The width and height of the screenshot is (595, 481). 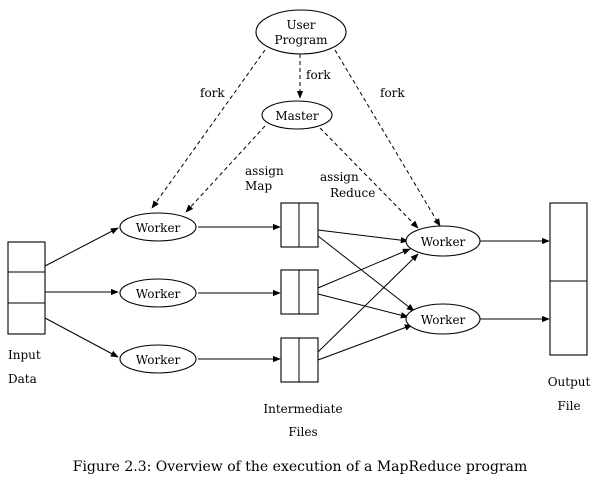 I want to click on input-label-line-2: Data, so click(x=22, y=379).